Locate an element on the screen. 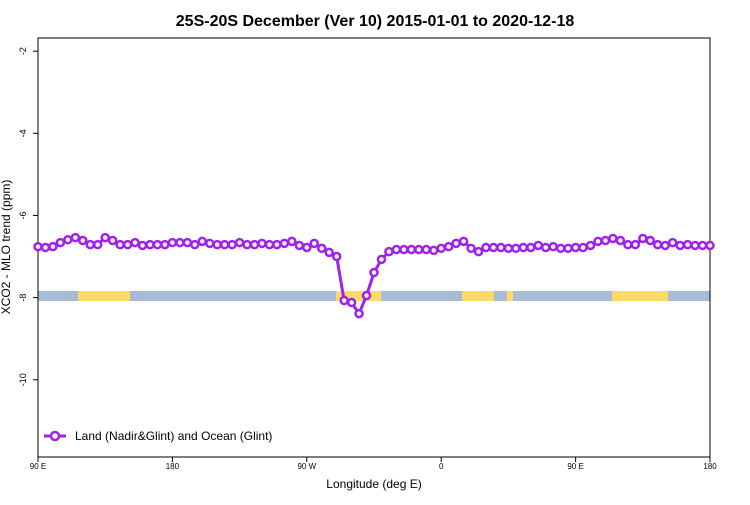 The height and width of the screenshot is (505, 750). legend-label: Land (Nadir&Glint) and Ocean (Glint) is located at coordinates (173, 436).